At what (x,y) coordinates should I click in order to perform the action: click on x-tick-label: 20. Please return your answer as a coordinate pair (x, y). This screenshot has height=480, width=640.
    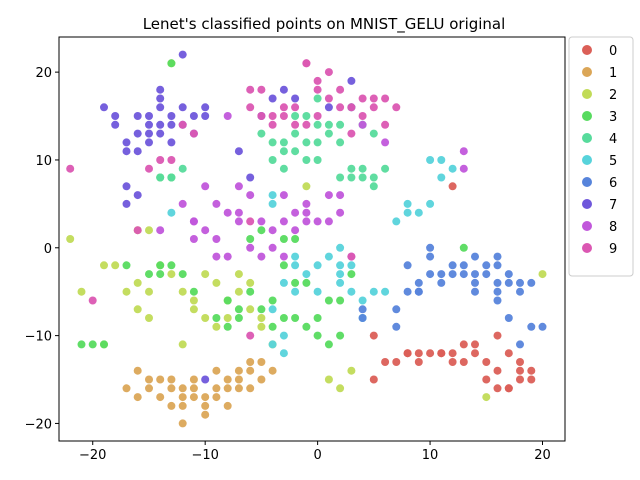
    Looking at the image, I should click on (542, 455).